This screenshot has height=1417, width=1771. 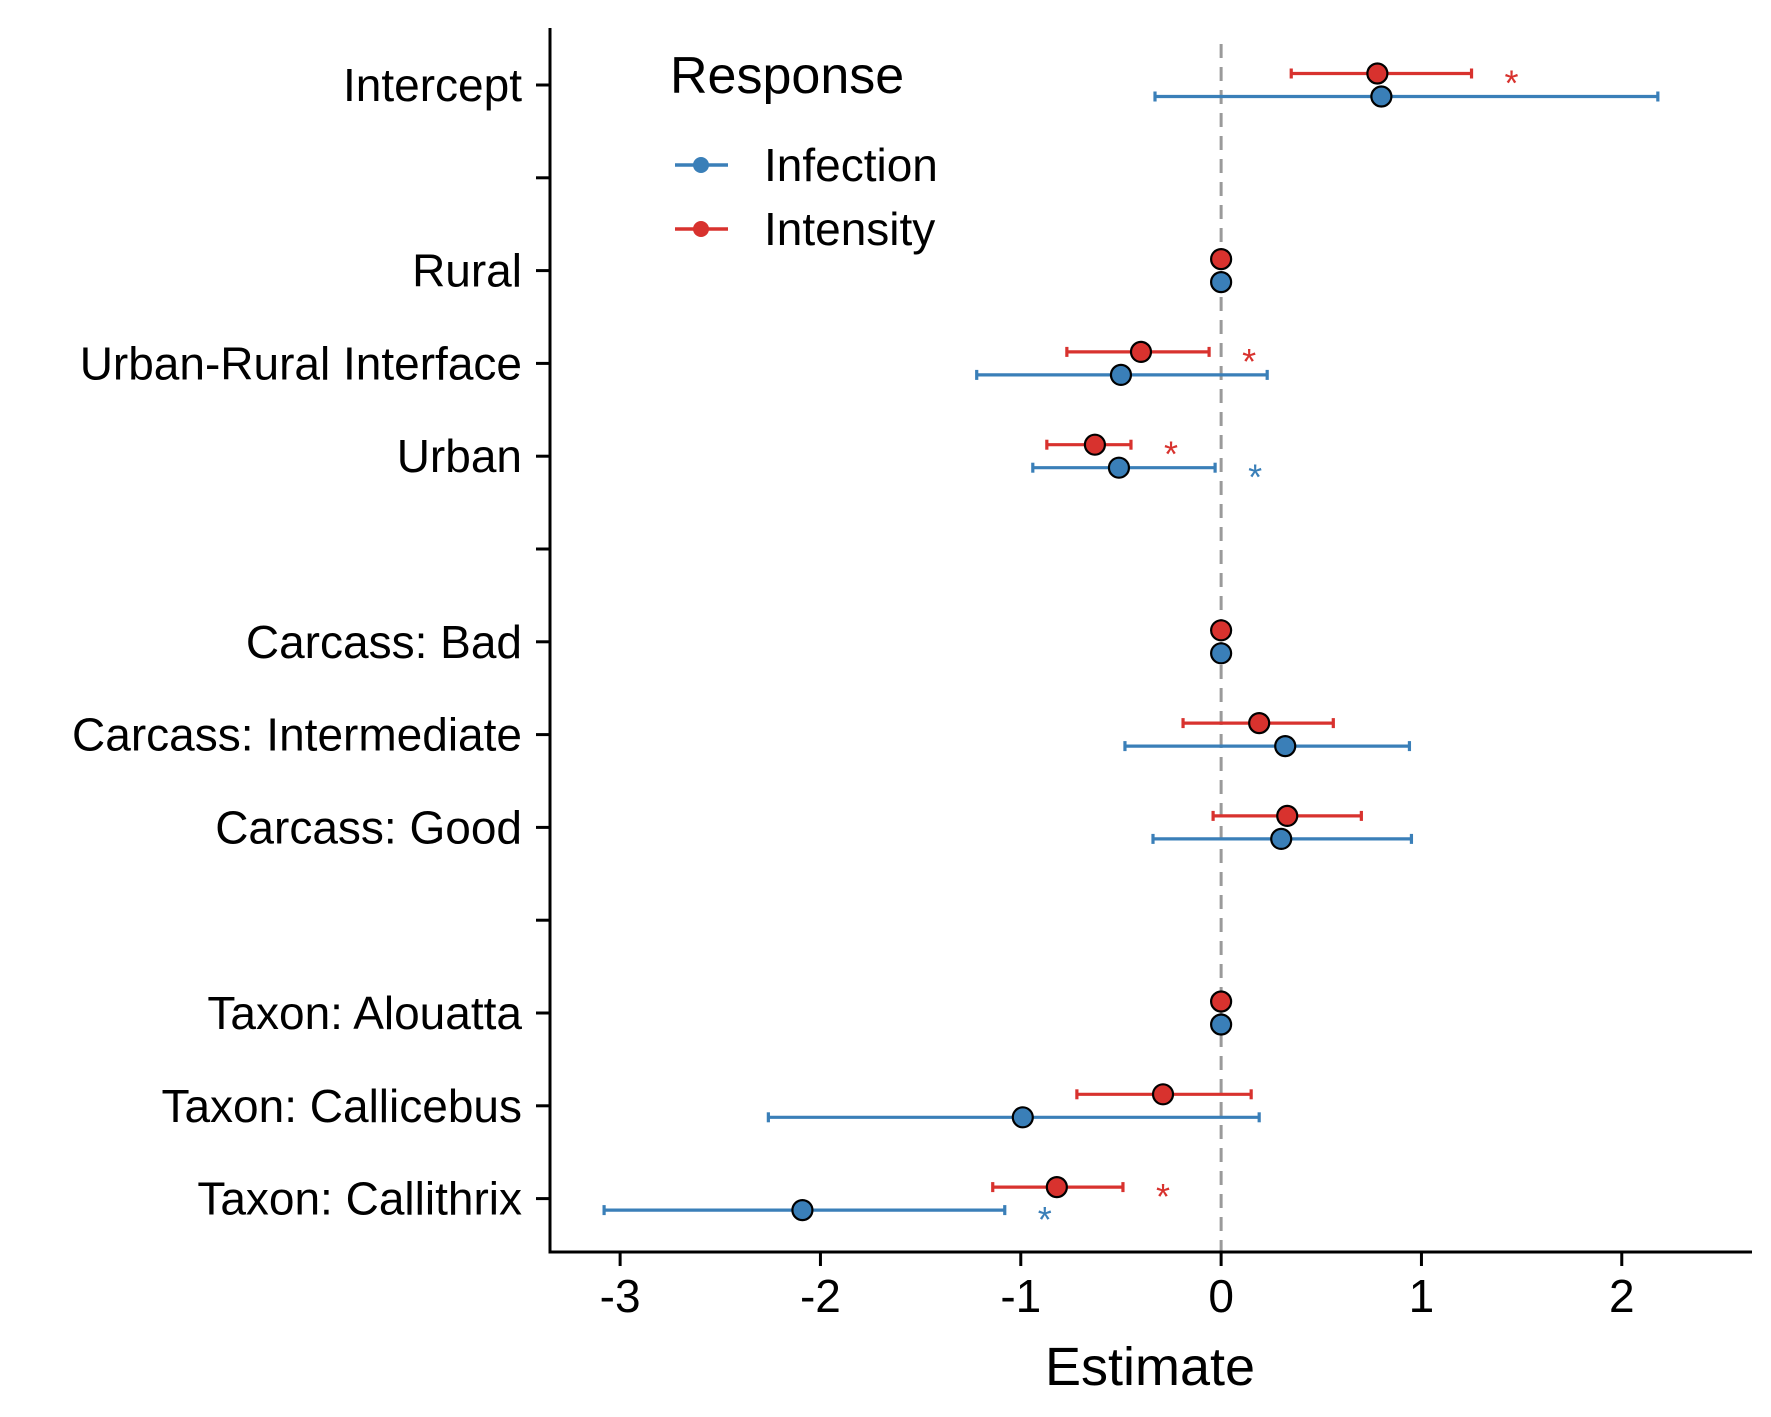 I want to click on x-tick-label: 0, so click(x=1221, y=1296).